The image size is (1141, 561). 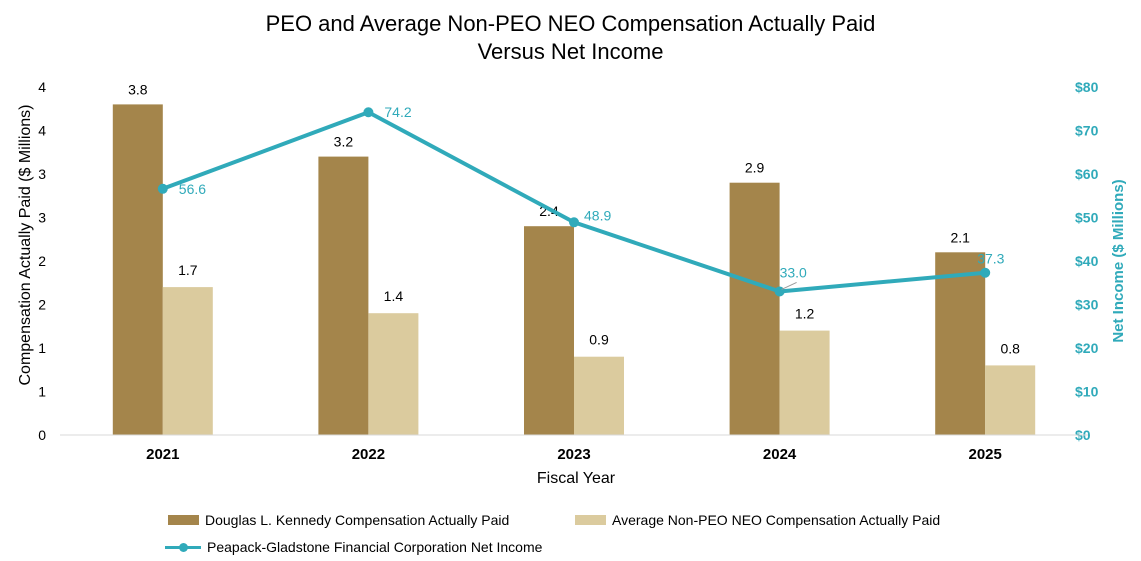 What do you see at coordinates (960, 237) in the screenshot?
I see `data-label-peo: 2.1` at bounding box center [960, 237].